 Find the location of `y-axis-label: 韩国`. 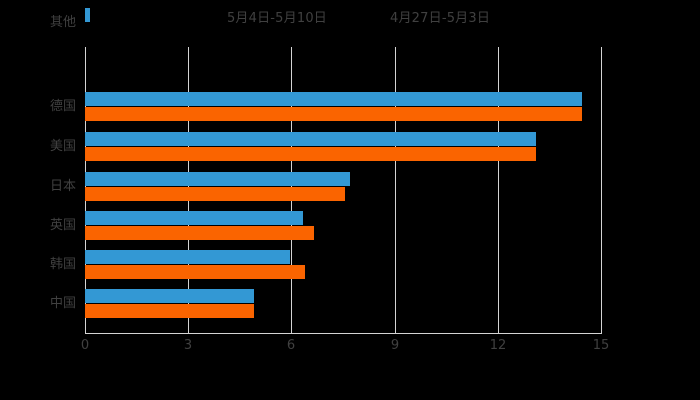

y-axis-label: 韩国 is located at coordinates (62, 264).